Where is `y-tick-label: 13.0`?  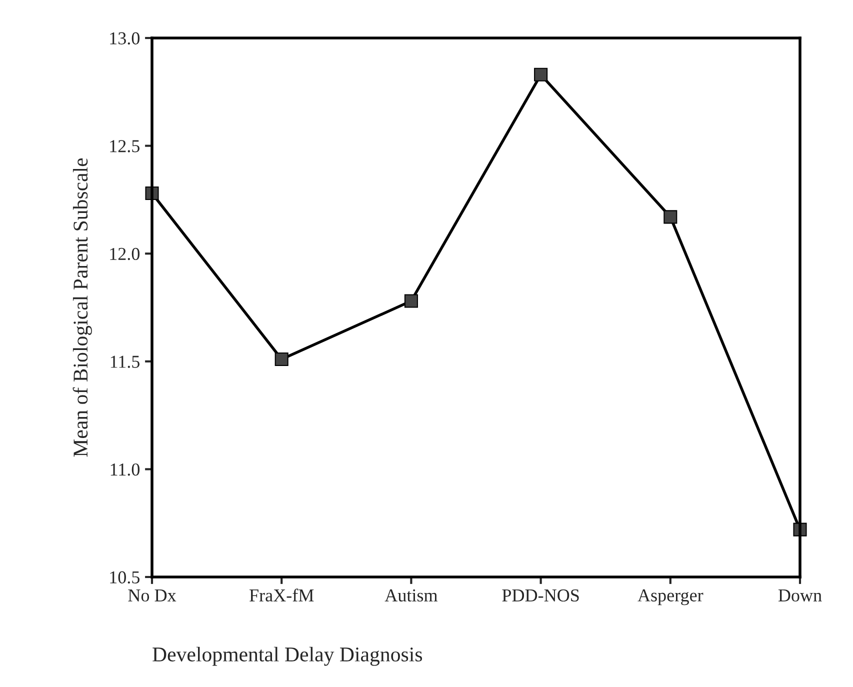 y-tick-label: 13.0 is located at coordinates (125, 38).